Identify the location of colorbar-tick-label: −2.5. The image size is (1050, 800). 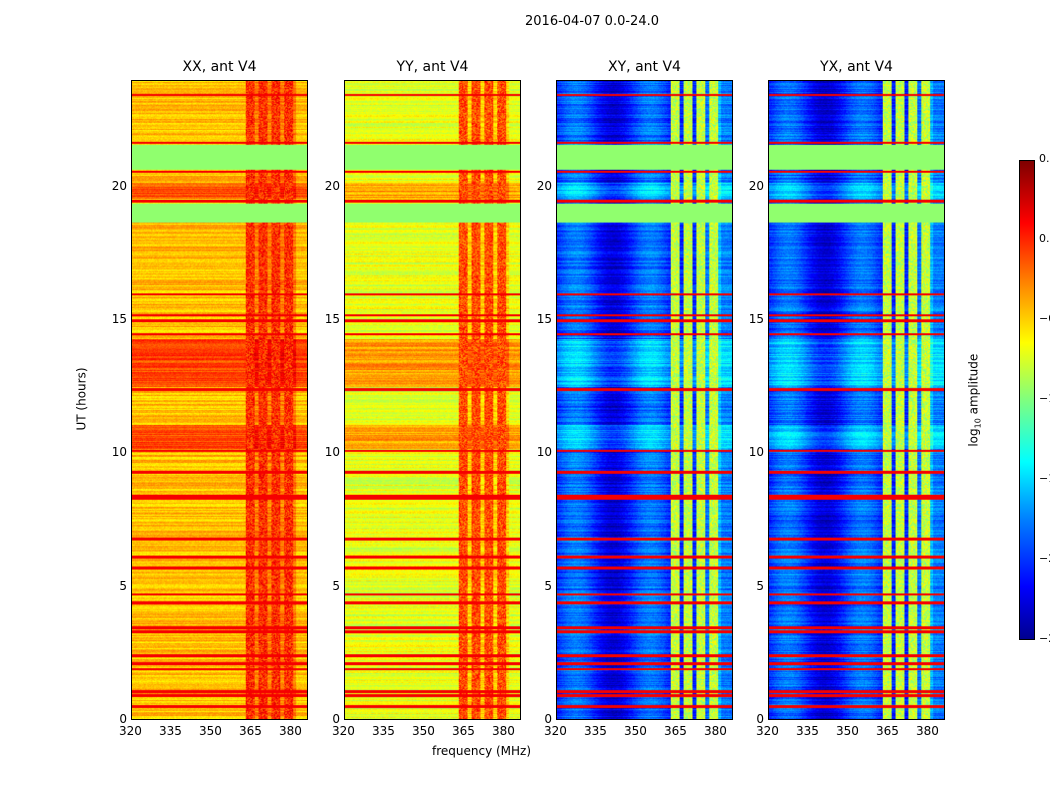
(1044, 638).